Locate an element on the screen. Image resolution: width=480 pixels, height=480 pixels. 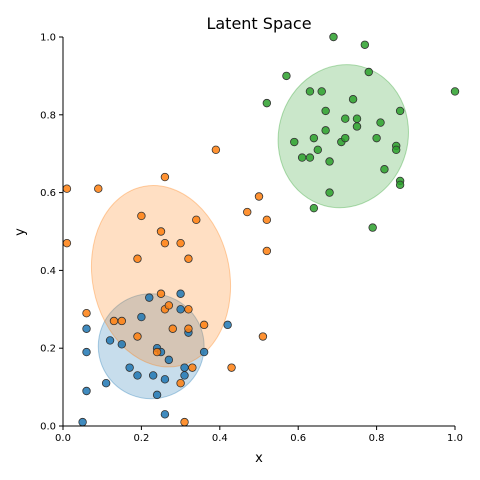
chart-title: Latent Space is located at coordinates (258, 23).